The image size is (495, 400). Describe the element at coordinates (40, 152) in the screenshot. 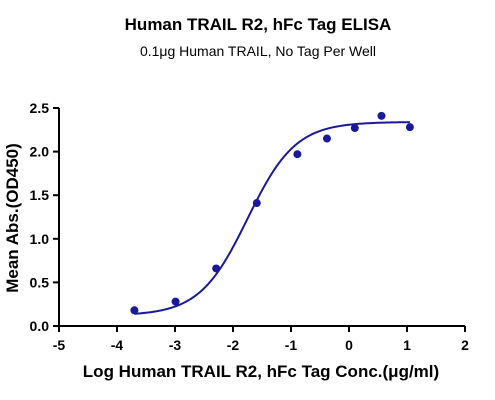

I see `y-tick-label: 2.0` at that location.